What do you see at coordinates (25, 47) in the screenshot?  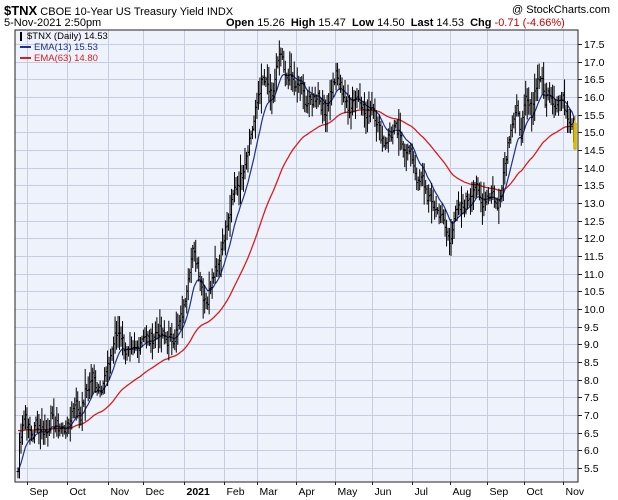 I see `legend-ema13-swatch` at bounding box center [25, 47].